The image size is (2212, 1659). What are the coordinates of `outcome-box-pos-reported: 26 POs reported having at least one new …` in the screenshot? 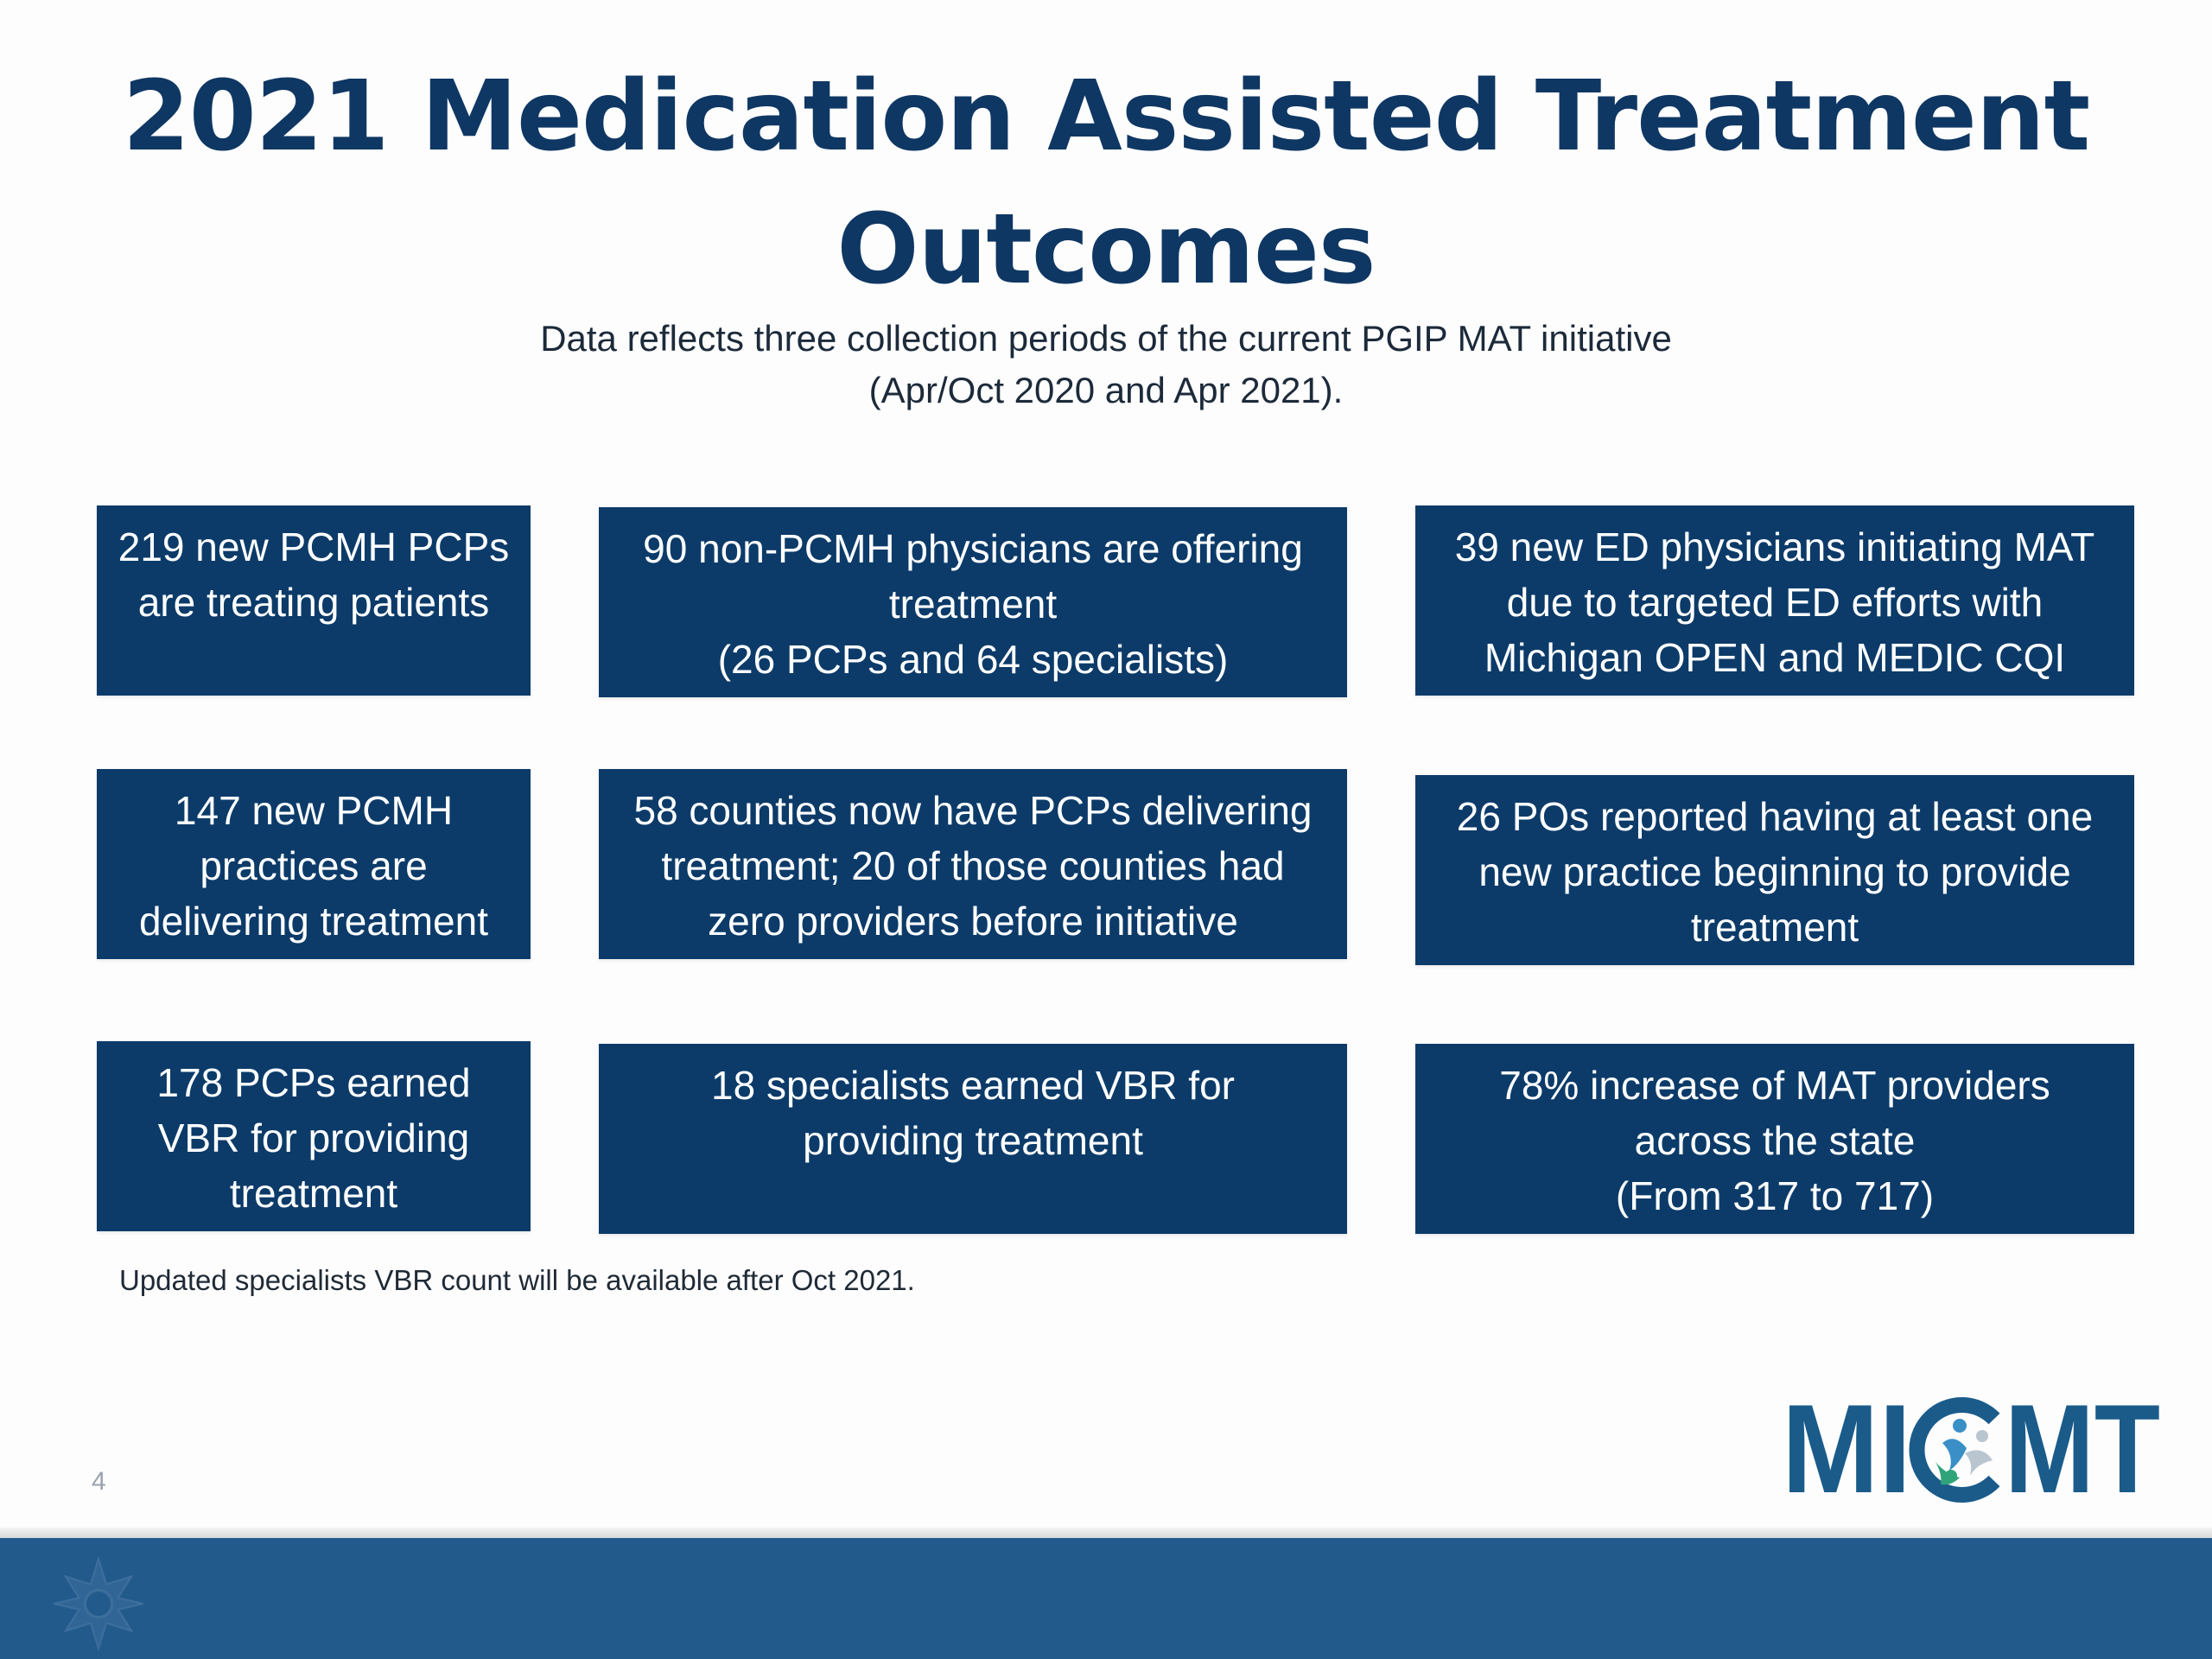 It's located at (1774, 870).